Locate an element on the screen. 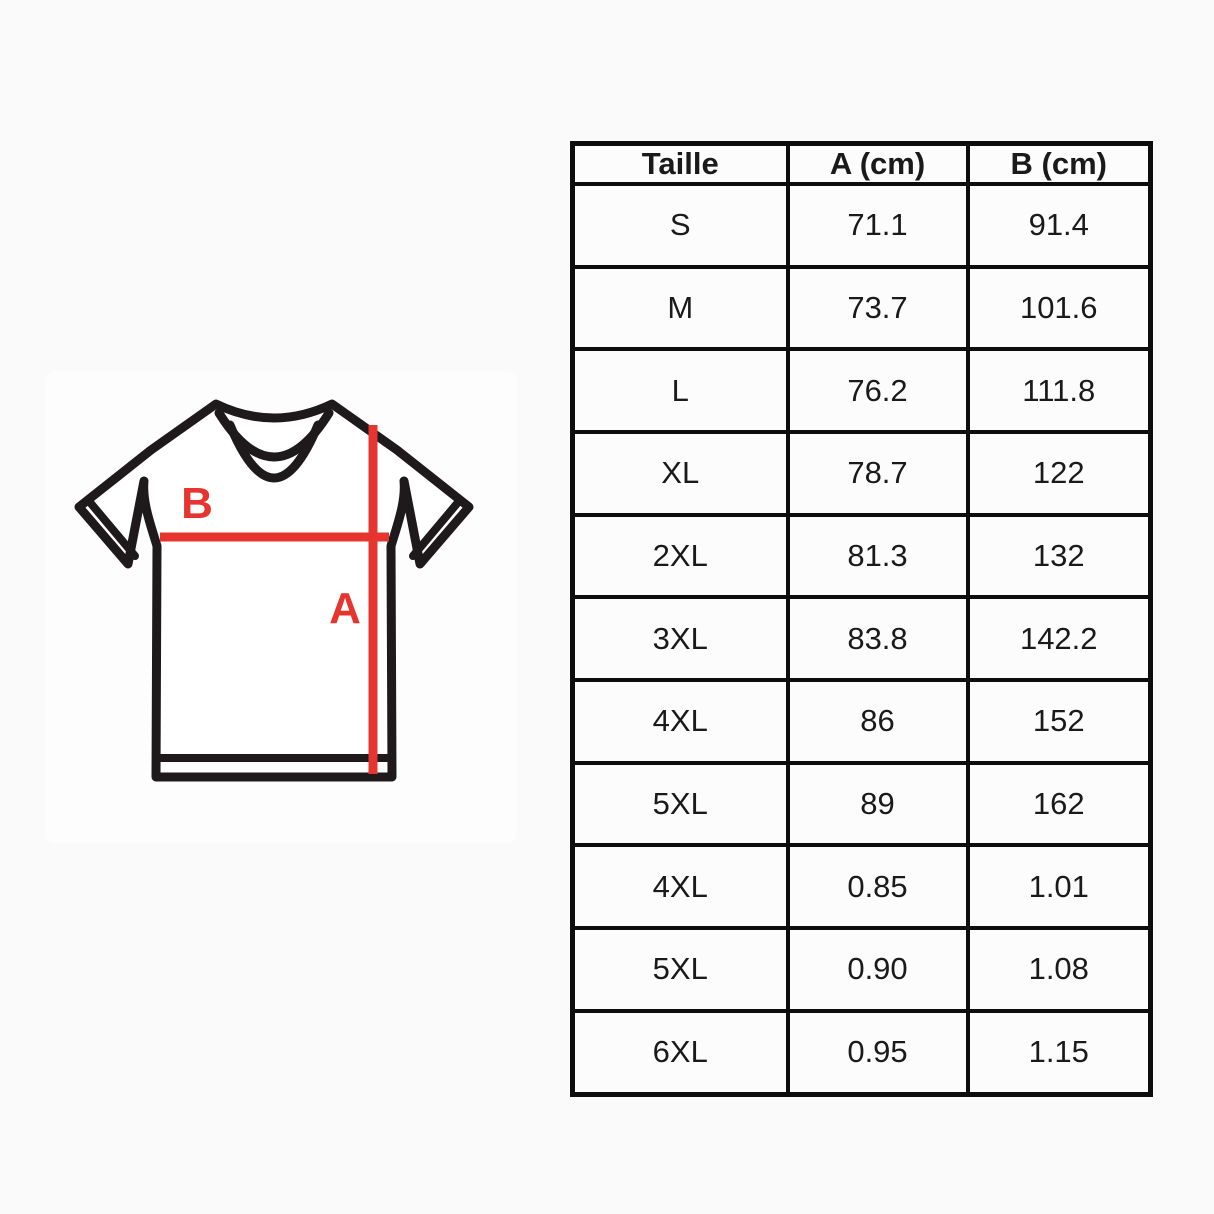  table-row: 6XL 0.95 1.15 is located at coordinates (861, 1052).